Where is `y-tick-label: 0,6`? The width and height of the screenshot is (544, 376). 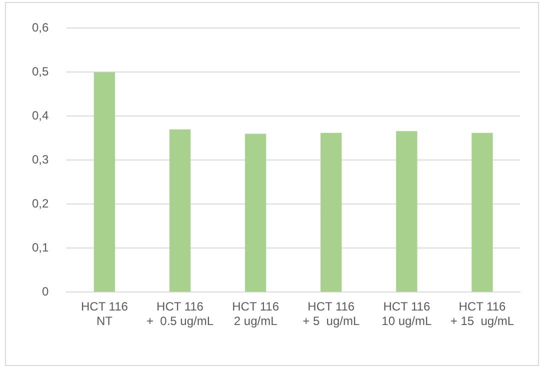 y-tick-label: 0,6 is located at coordinates (40, 27).